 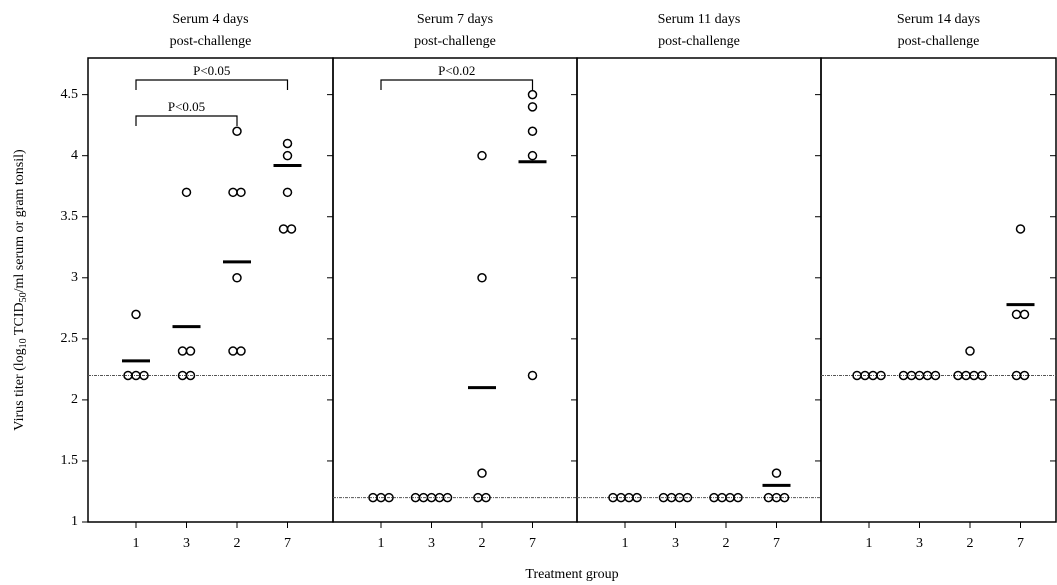 What do you see at coordinates (70, 460) in the screenshot?
I see `y-tick-label: 1.5` at bounding box center [70, 460].